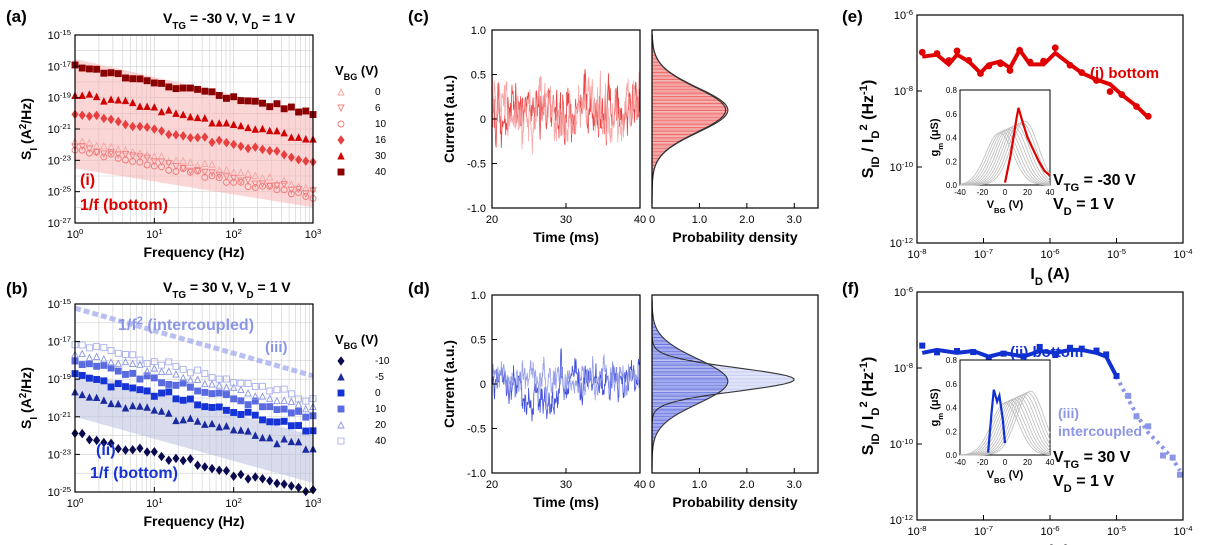  What do you see at coordinates (419, 288) in the screenshot?
I see `panel-label-d: (d)` at bounding box center [419, 288].